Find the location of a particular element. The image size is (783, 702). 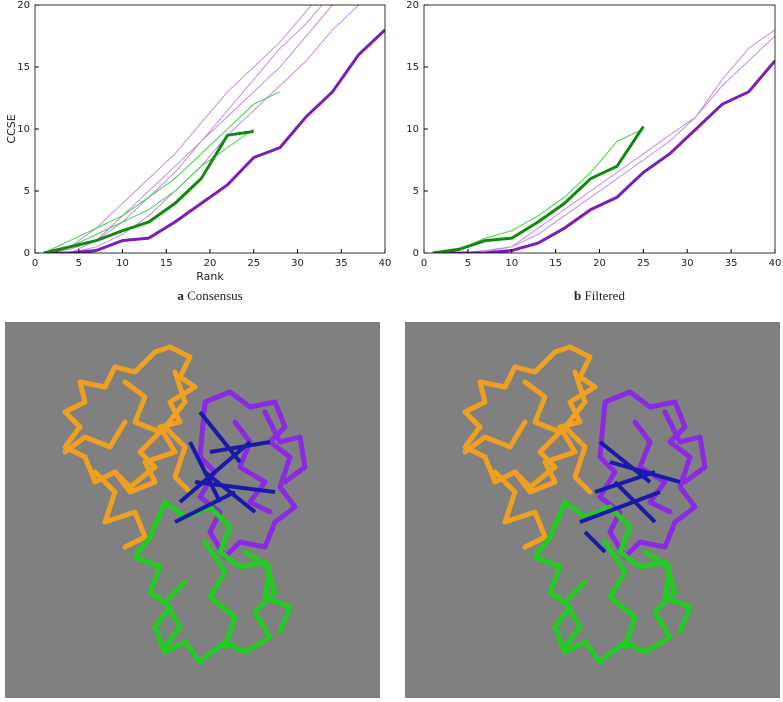

caption: a Consensus is located at coordinates (209, 295).